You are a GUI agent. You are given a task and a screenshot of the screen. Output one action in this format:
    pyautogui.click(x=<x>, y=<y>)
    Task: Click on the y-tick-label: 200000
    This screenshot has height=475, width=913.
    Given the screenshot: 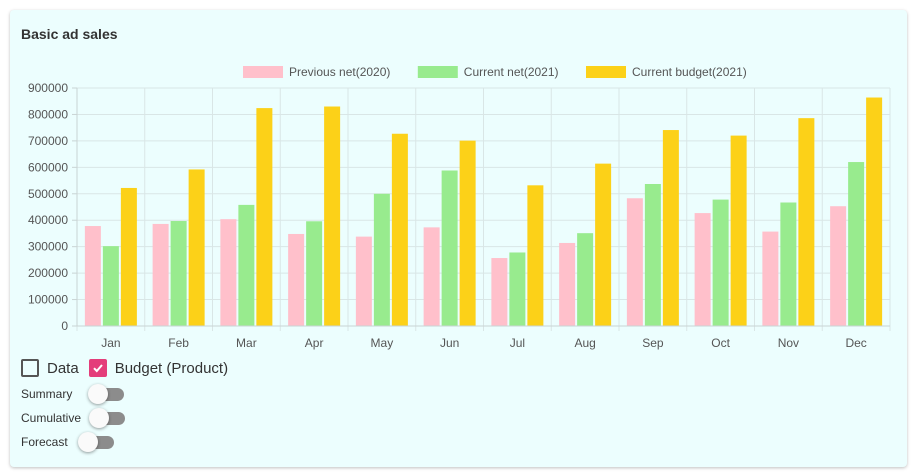 What is the action you would take?
    pyautogui.click(x=48, y=273)
    